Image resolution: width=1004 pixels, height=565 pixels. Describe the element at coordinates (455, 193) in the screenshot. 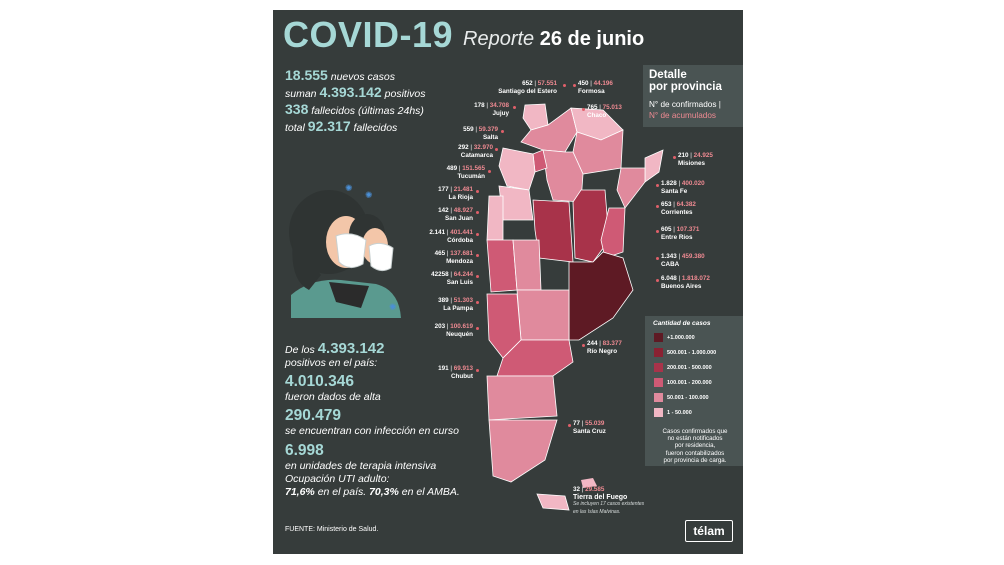

I see `province-label: 177 | 21.481 La Rioja` at that location.